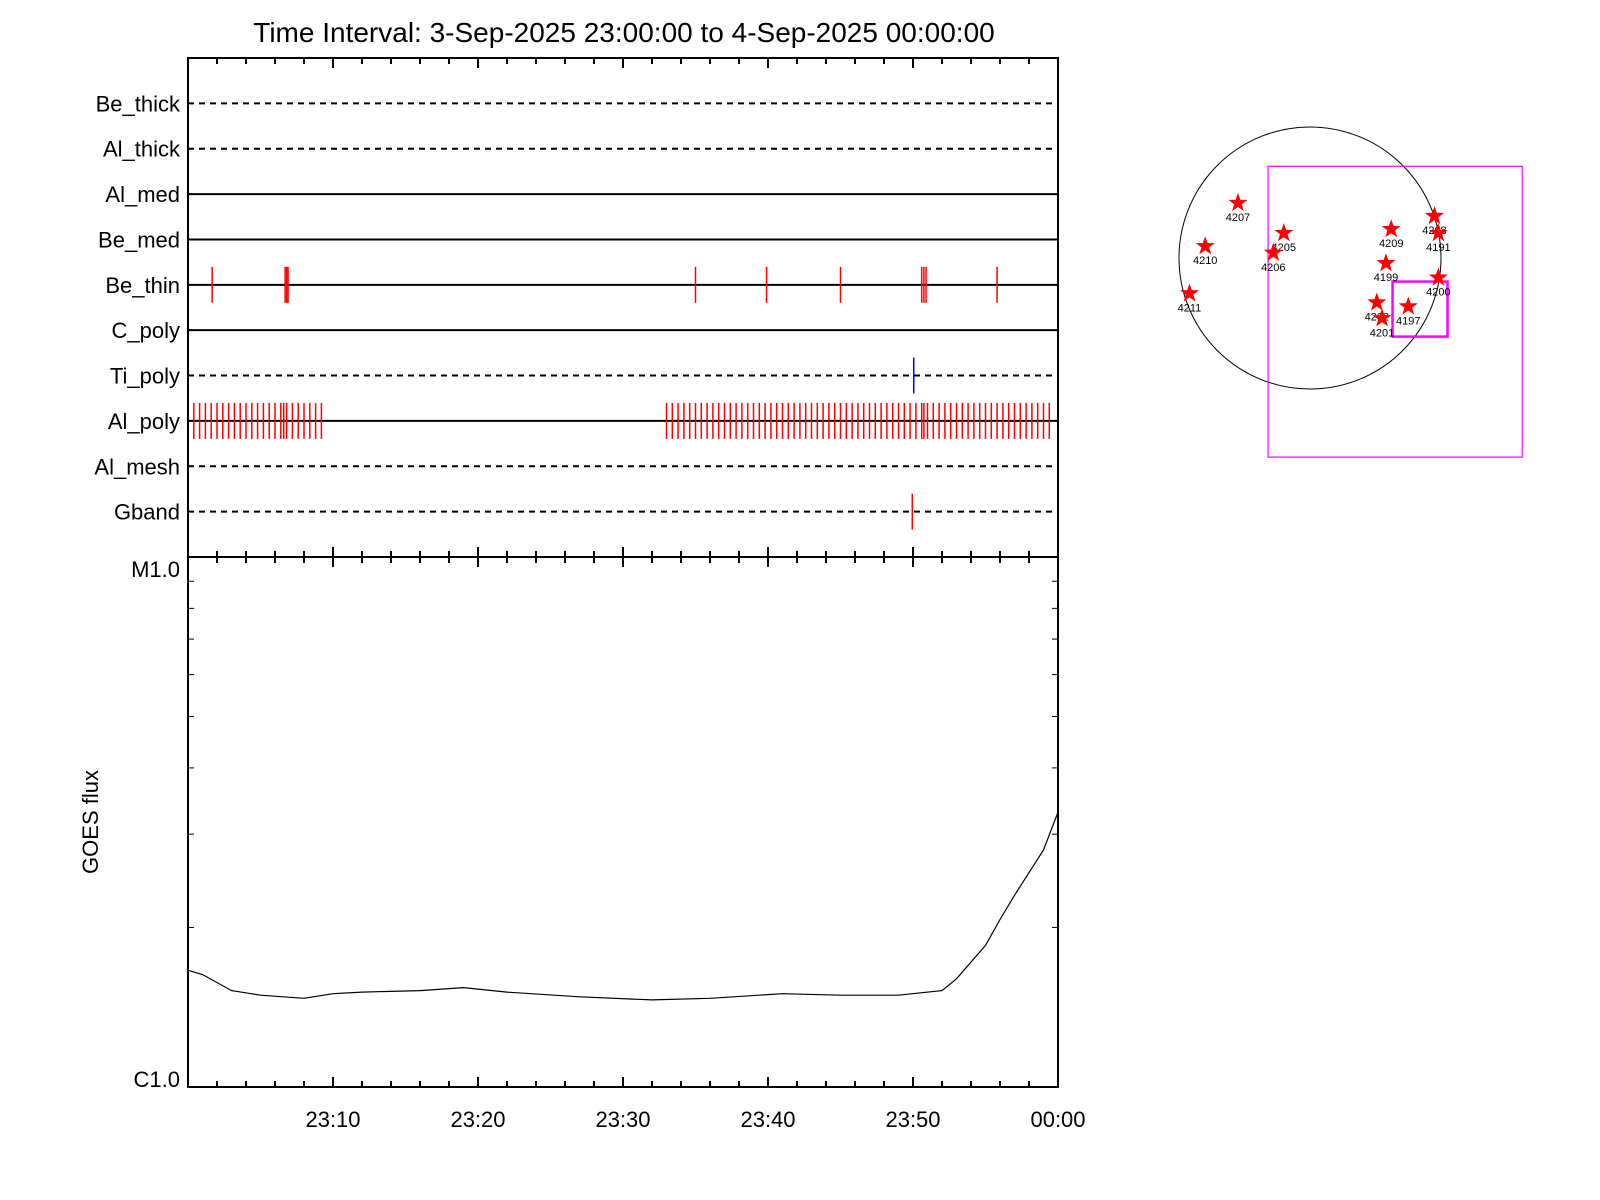  I want to click on row-label: Al_mesh, so click(137, 466).